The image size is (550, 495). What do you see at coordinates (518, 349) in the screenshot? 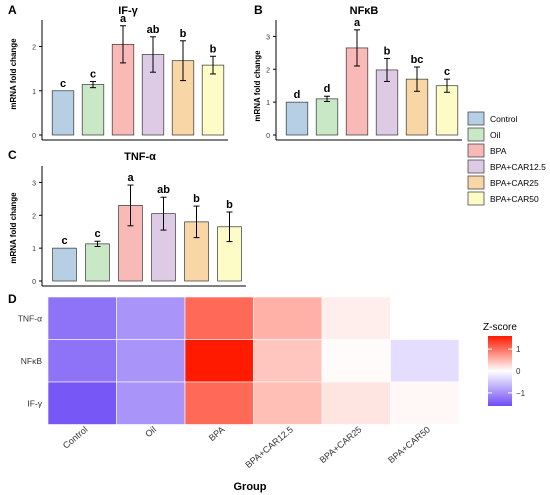
I see `colorbar-tick-label: 1` at bounding box center [518, 349].